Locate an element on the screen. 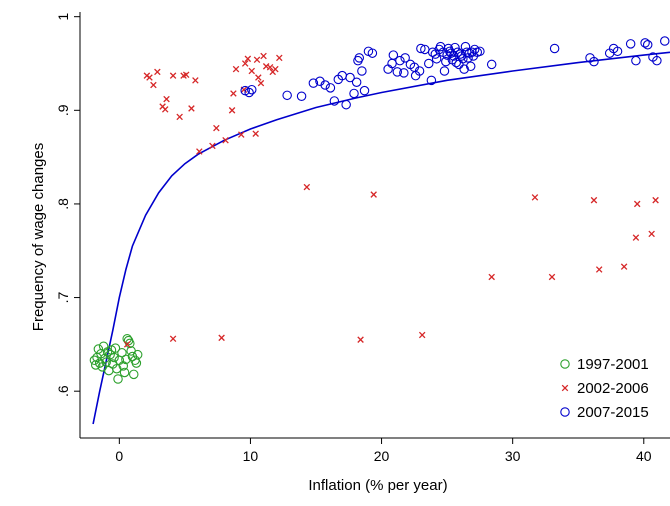  legend-item: 2007-2015 is located at coordinates (604, 412).